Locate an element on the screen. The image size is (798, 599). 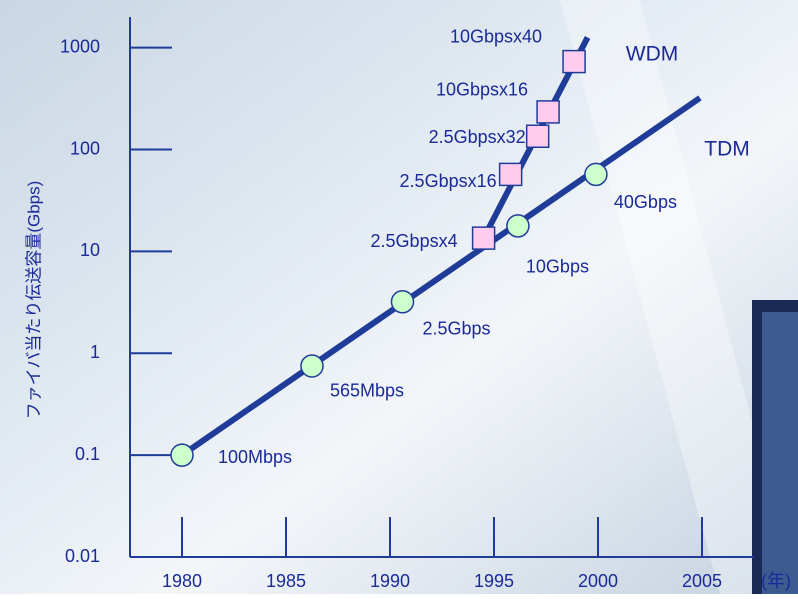
y-tick-label: 0.1 is located at coordinates (87, 454).